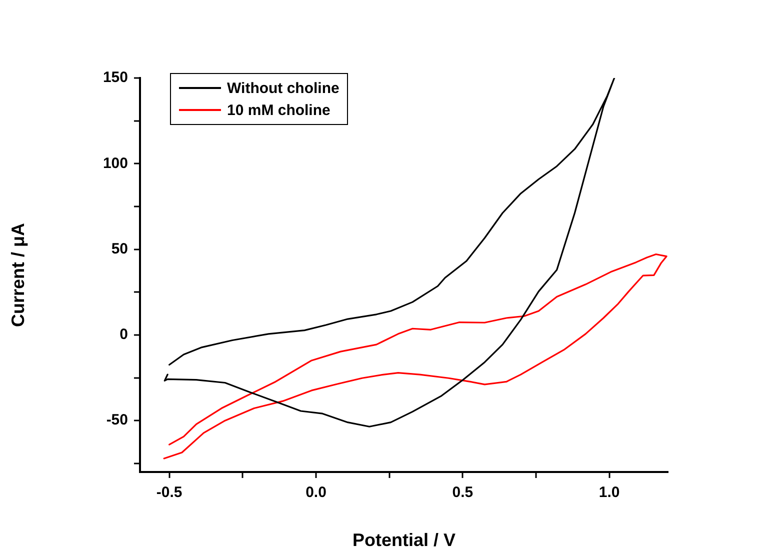 This screenshot has height=558, width=764. What do you see at coordinates (115, 163) in the screenshot?
I see `y-tick-label: 100` at bounding box center [115, 163].